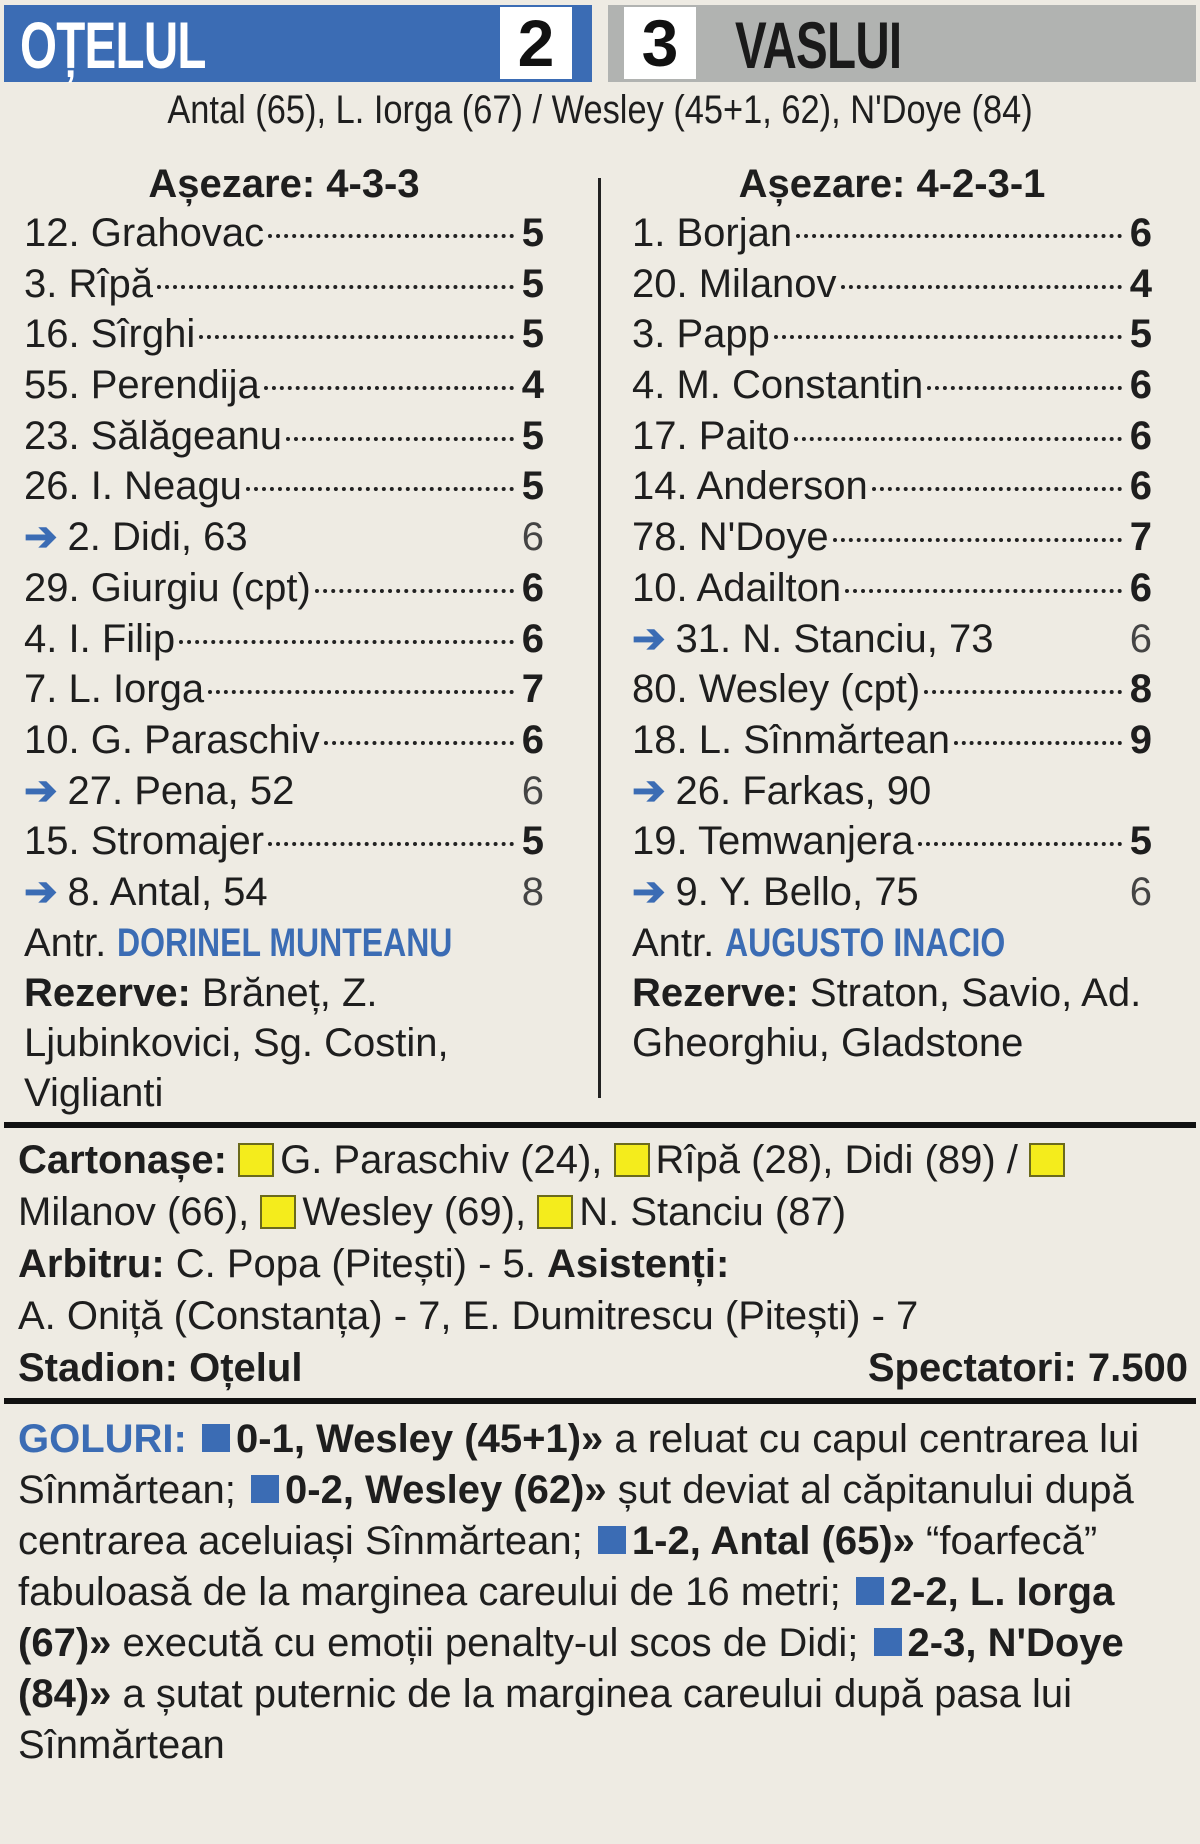 The width and height of the screenshot is (1200, 1844). I want to click on player-name: 55. Perendija, so click(142, 385).